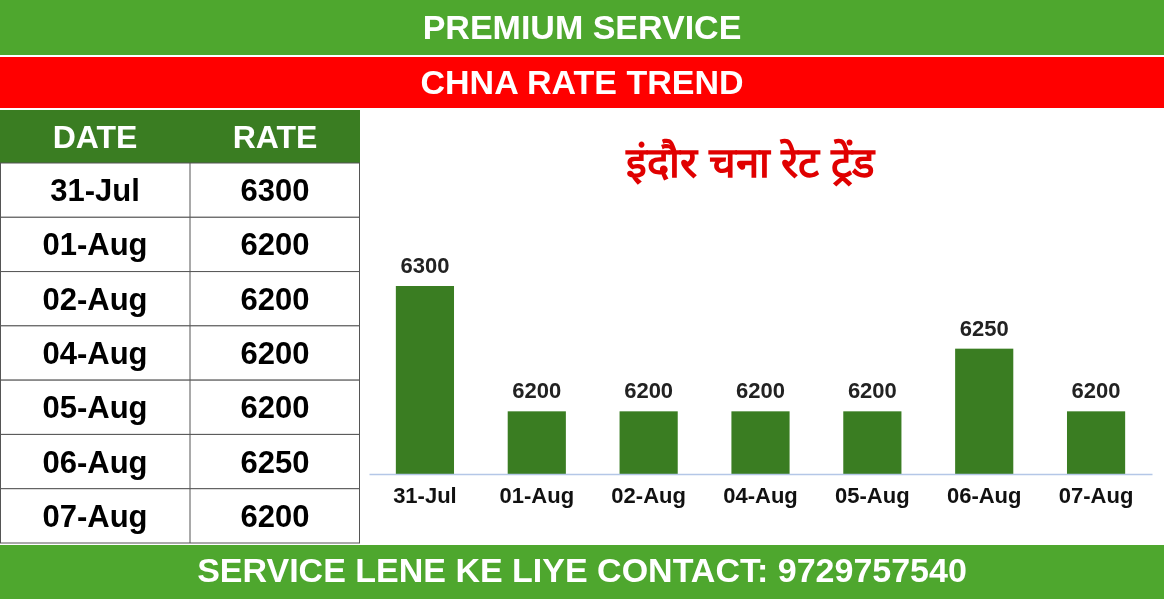 Image resolution: width=1164 pixels, height=599 pixels. Describe the element at coordinates (95, 245) in the screenshot. I see `category-label: 01-Aug` at that location.